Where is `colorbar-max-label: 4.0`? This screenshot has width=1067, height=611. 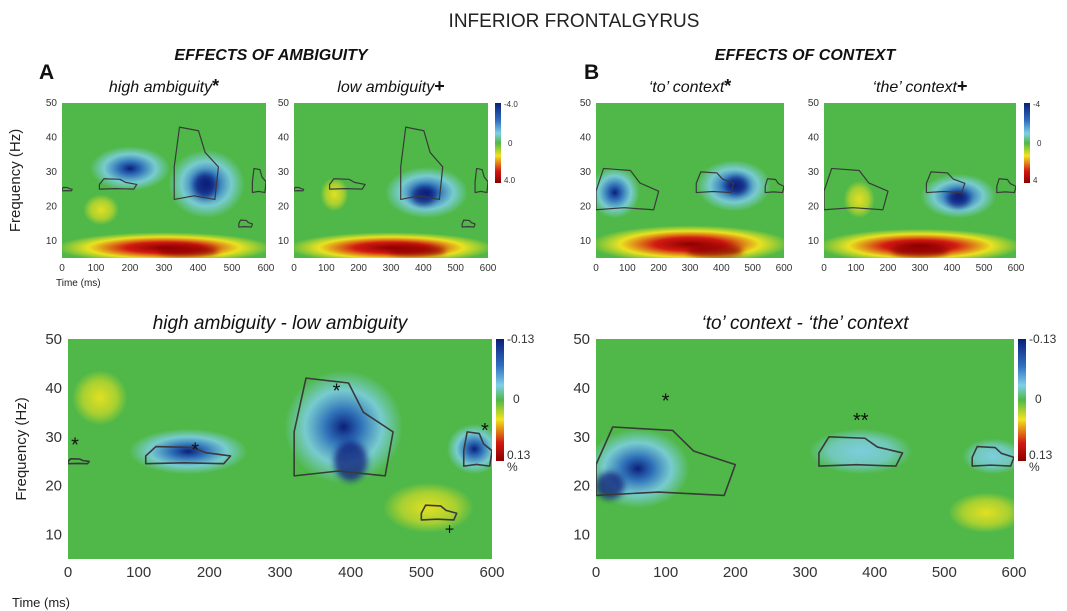 colorbar-max-label: 4.0 is located at coordinates (510, 180).